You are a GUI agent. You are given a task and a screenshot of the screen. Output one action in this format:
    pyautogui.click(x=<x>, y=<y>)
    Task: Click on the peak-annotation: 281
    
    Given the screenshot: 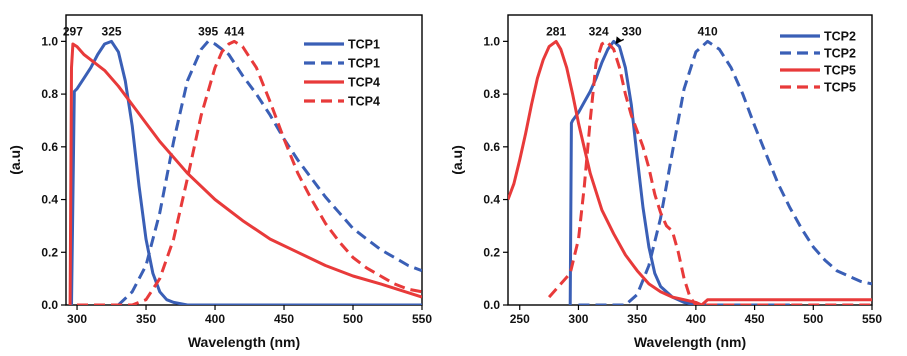 What is the action you would take?
    pyautogui.click(x=556, y=31)
    